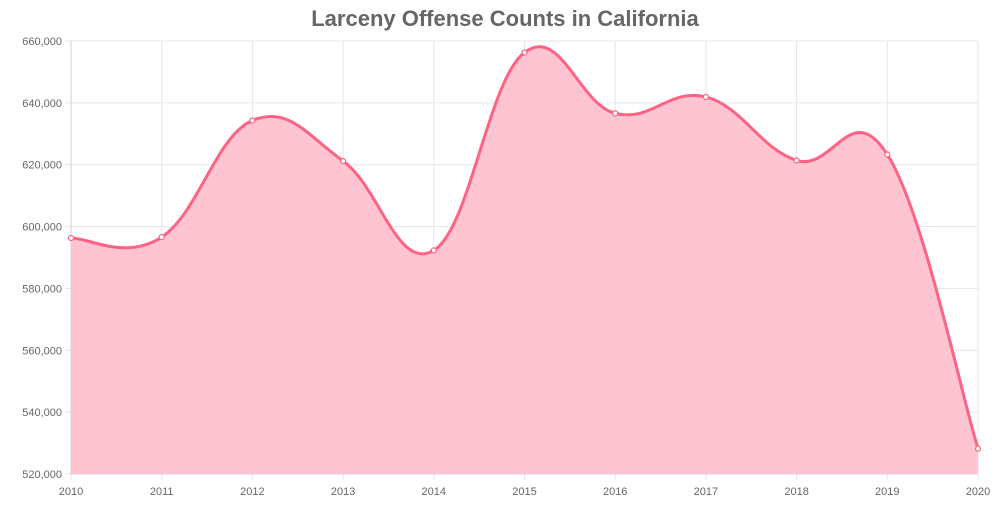  I want to click on x-tick-label: 2016, so click(615, 492).